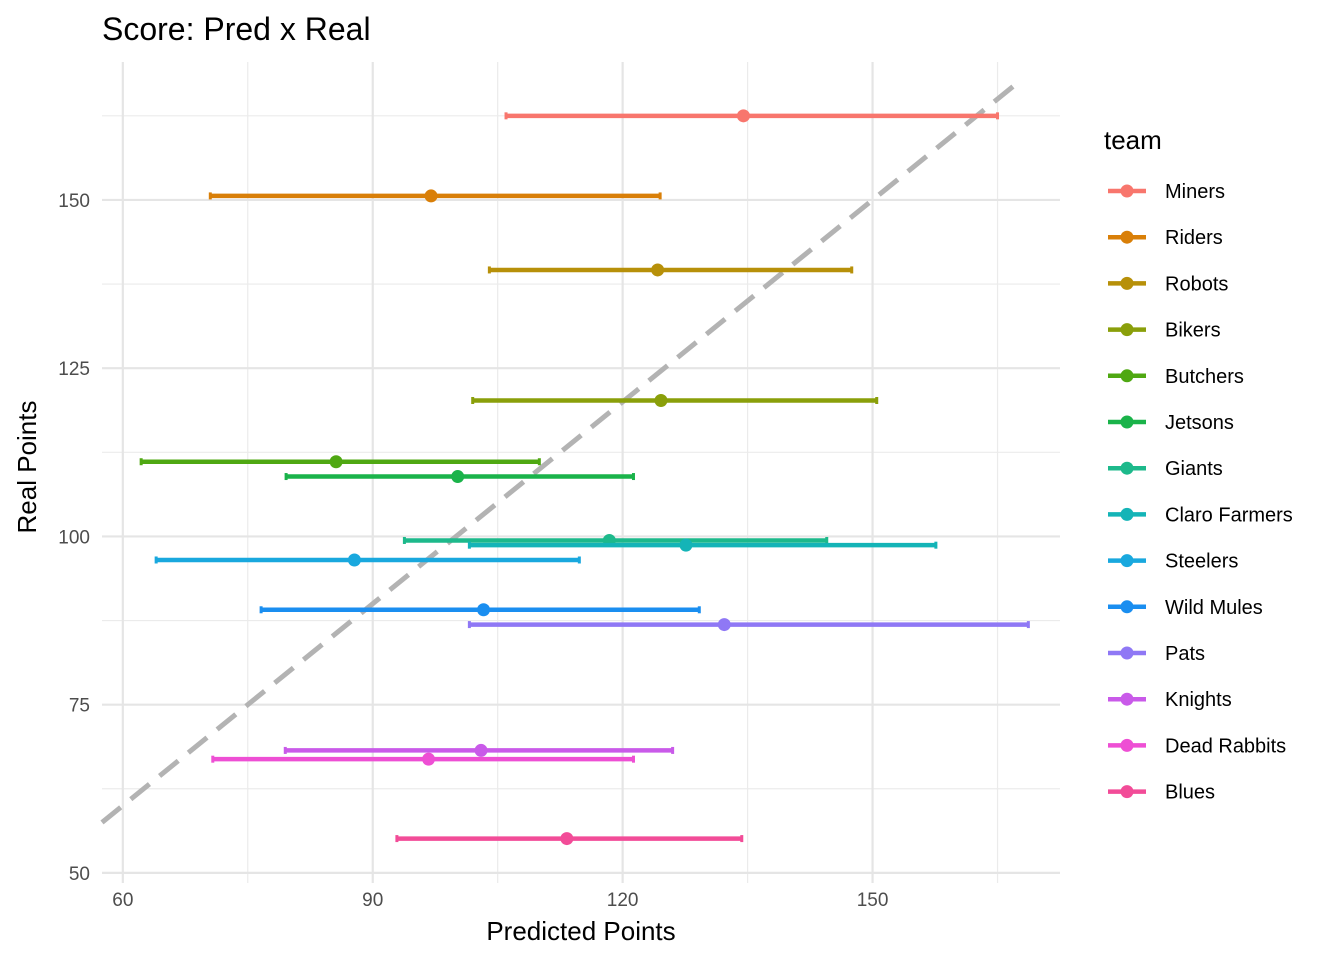  I want to click on legend-label: Steelers, so click(1201, 562).